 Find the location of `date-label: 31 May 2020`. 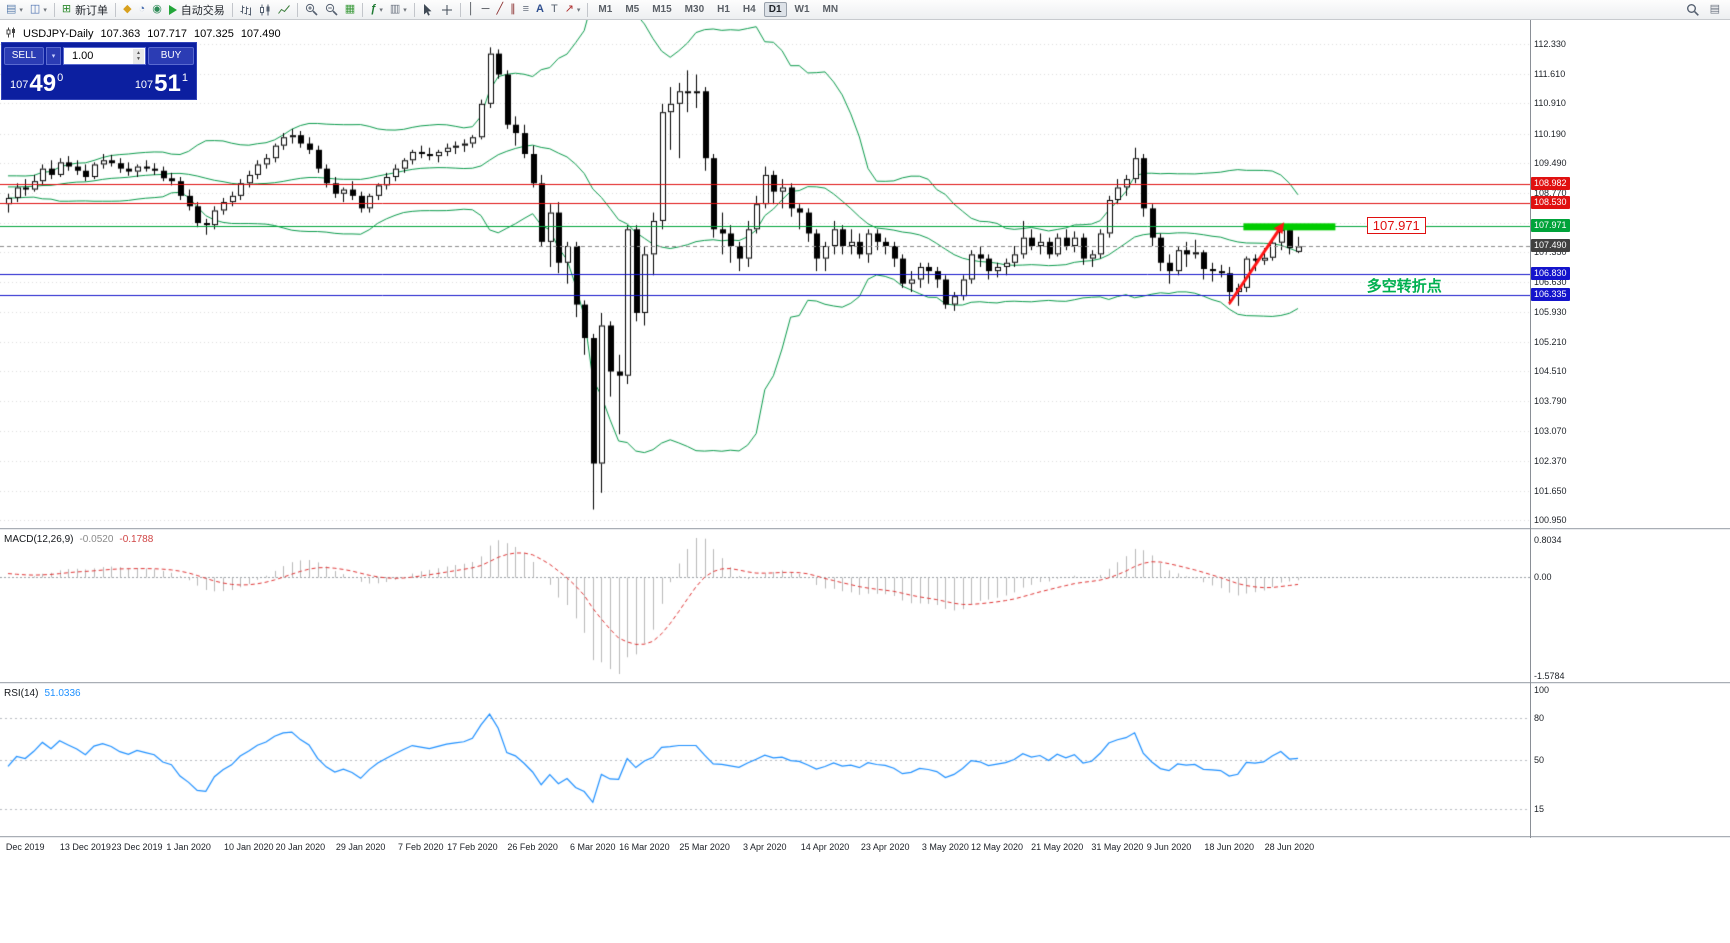

date-label: 31 May 2020 is located at coordinates (1117, 847).